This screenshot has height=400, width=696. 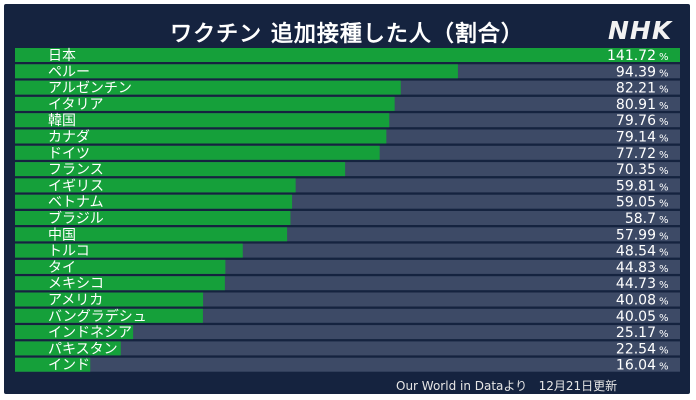 I want to click on category-label: インドネシア, so click(x=90, y=333).